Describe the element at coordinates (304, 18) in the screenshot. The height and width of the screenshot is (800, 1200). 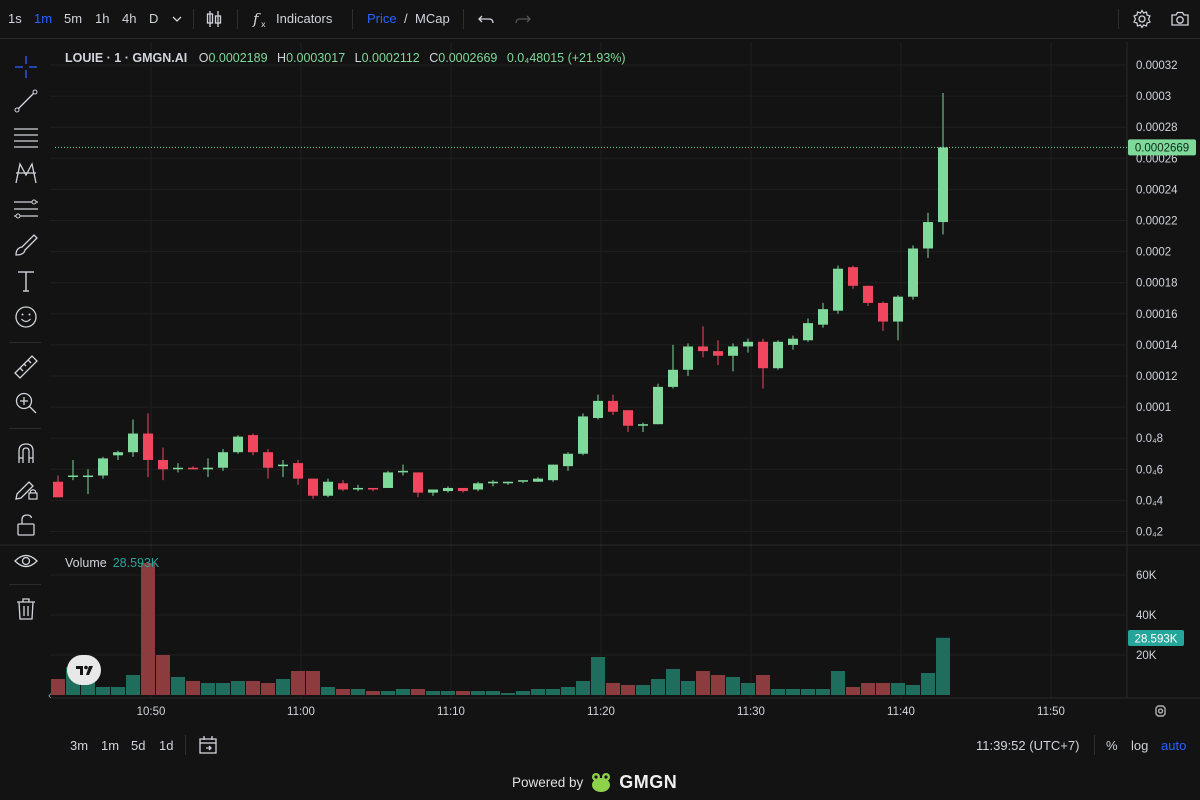
I see `indicators-button: Indicators` at that location.